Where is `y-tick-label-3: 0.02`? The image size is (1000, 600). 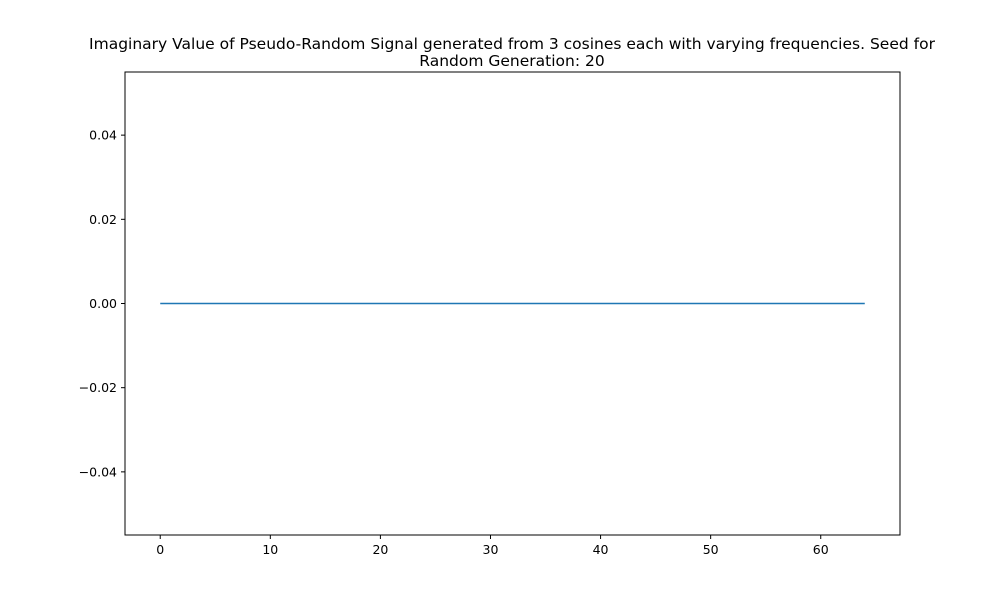 y-tick-label-3: 0.02 is located at coordinates (103, 219).